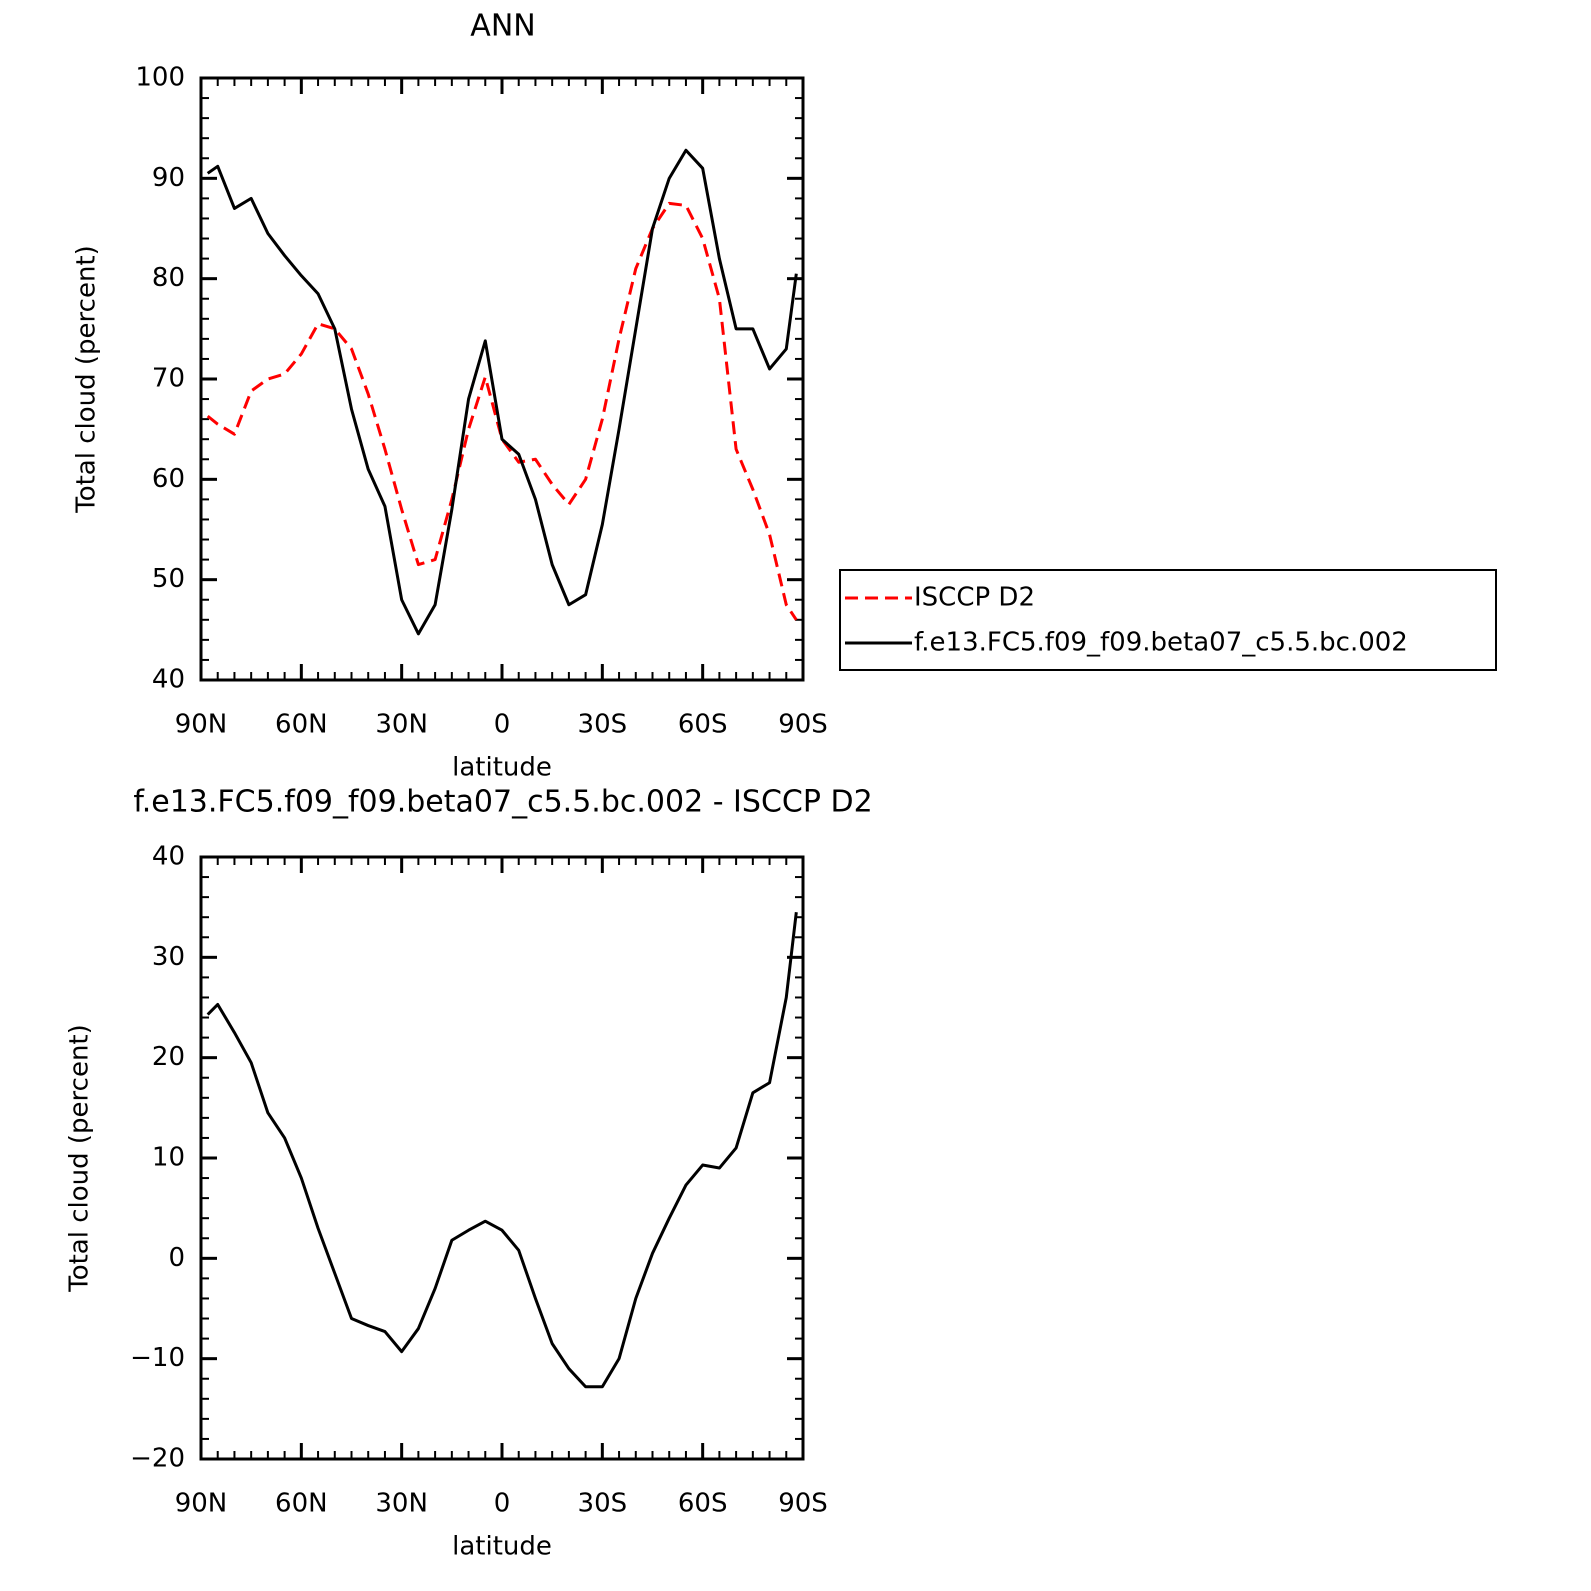 The width and height of the screenshot is (1591, 1591). What do you see at coordinates (1161, 643) in the screenshot?
I see `legend-label: f.e13.FC5.f09_f09.beta07_c5.5.bc.002` at bounding box center [1161, 643].